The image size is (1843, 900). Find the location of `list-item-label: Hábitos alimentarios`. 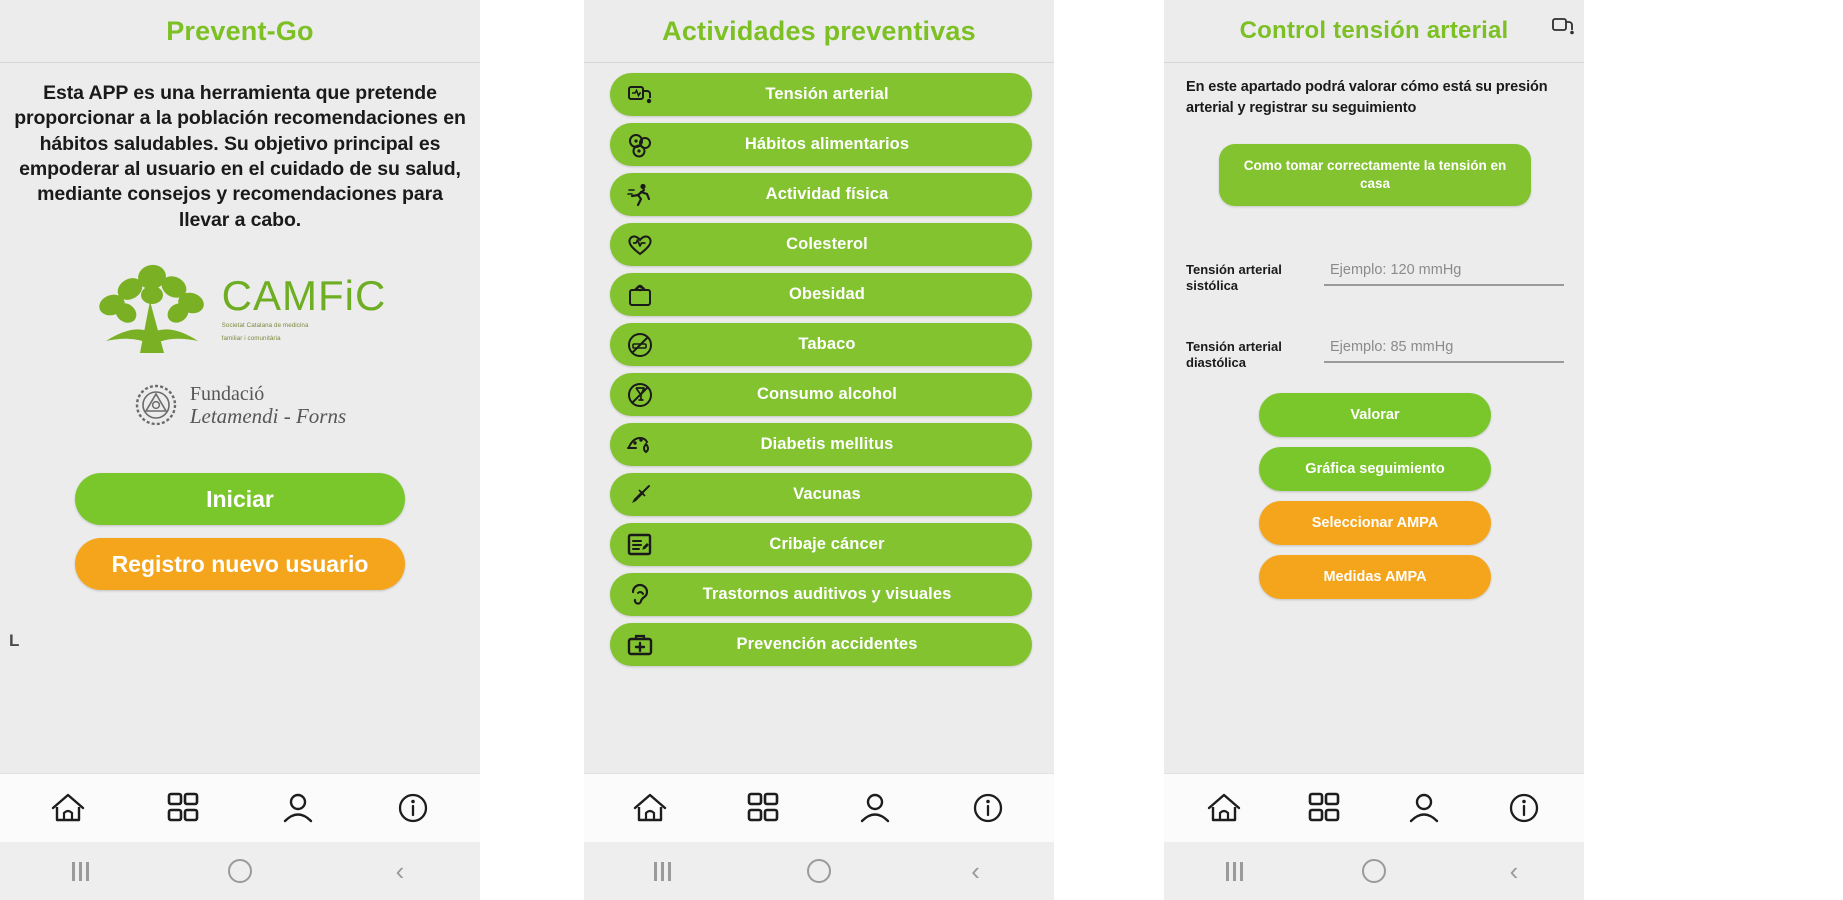

list-item-label: Hábitos alimentarios is located at coordinates (827, 144).